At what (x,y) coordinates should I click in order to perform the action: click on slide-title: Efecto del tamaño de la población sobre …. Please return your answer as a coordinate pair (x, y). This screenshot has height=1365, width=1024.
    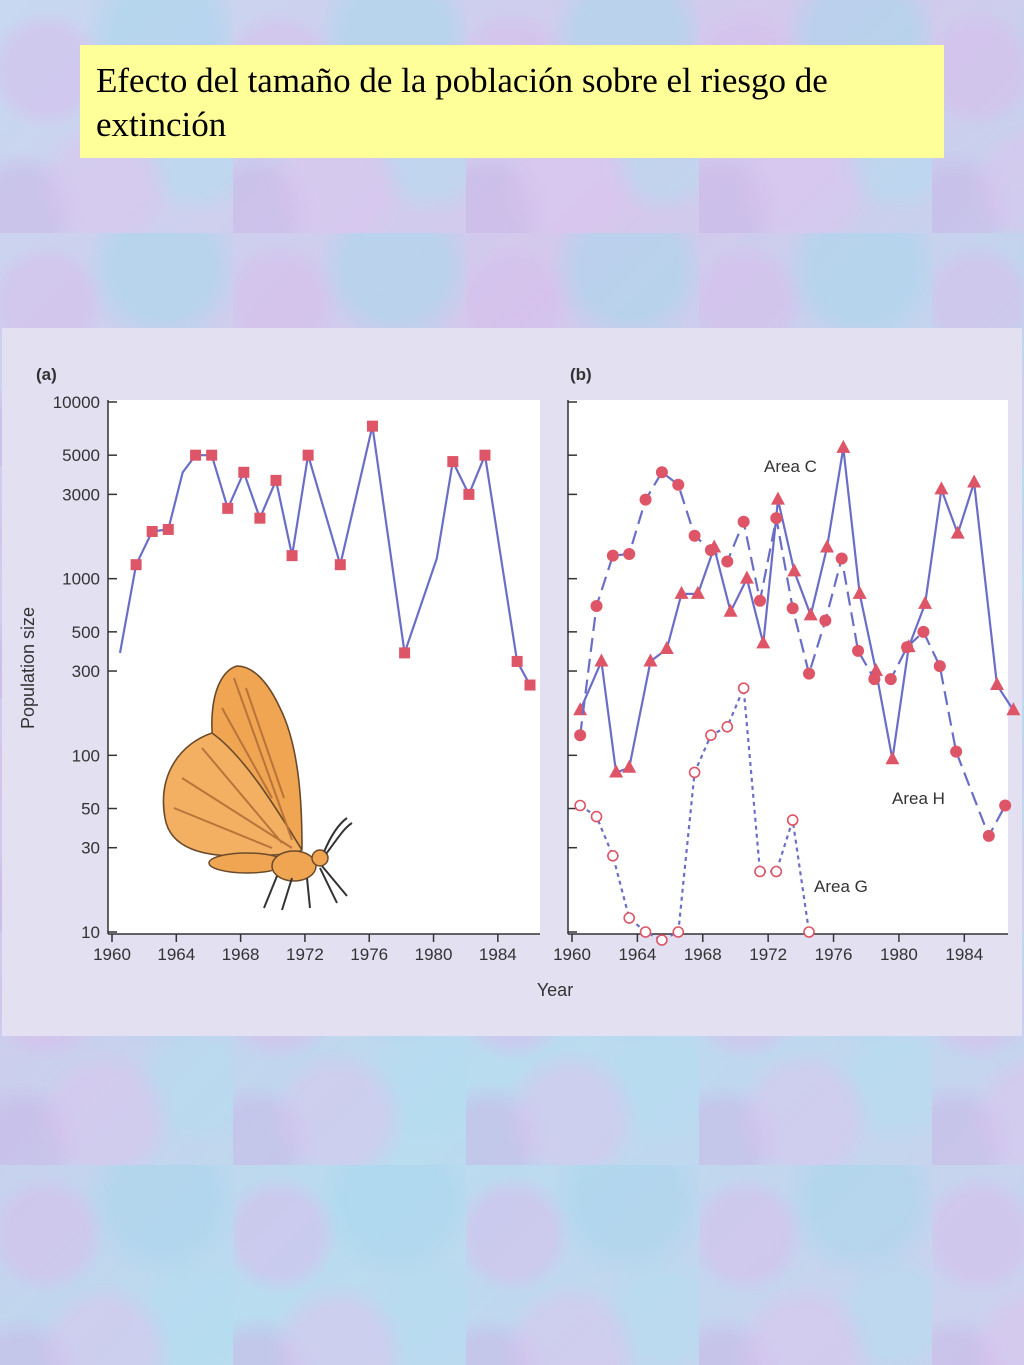
    Looking at the image, I should click on (512, 101).